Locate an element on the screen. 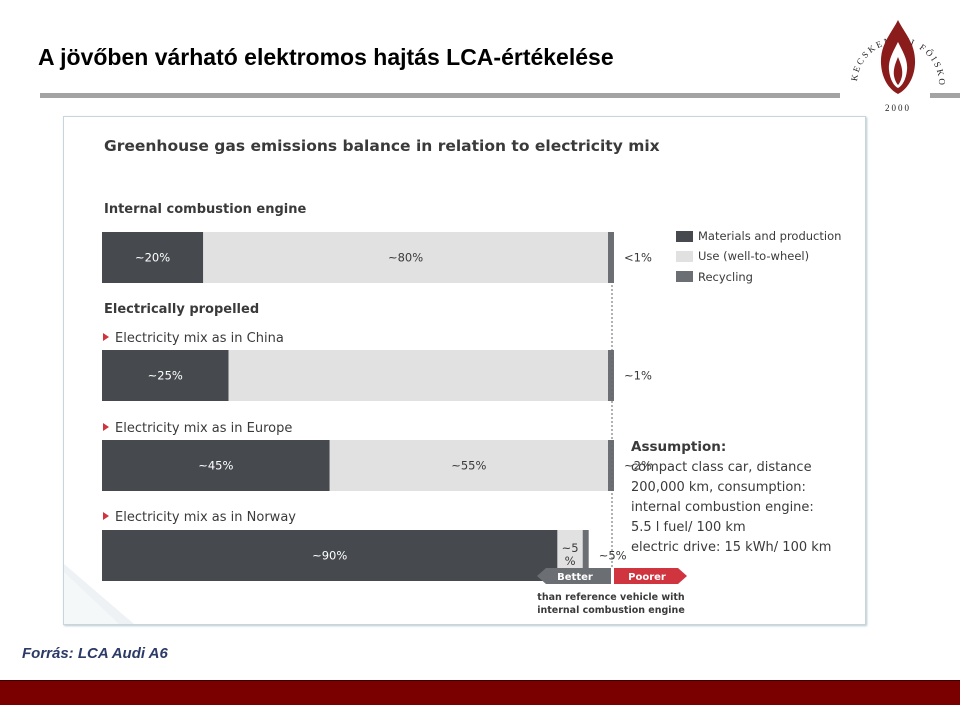 The width and height of the screenshot is (960, 705). bar-value-label: ~25% is located at coordinates (165, 376).